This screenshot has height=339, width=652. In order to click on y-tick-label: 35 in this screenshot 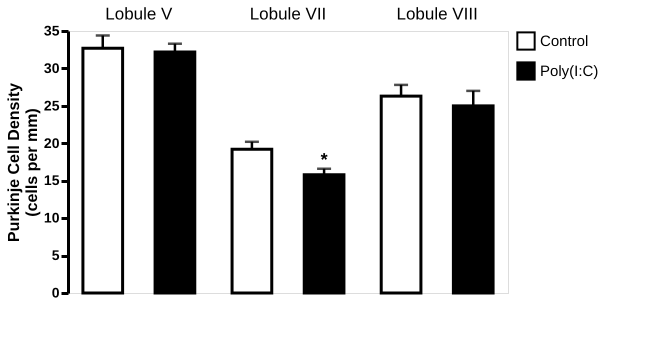, I will do `click(52, 30)`.